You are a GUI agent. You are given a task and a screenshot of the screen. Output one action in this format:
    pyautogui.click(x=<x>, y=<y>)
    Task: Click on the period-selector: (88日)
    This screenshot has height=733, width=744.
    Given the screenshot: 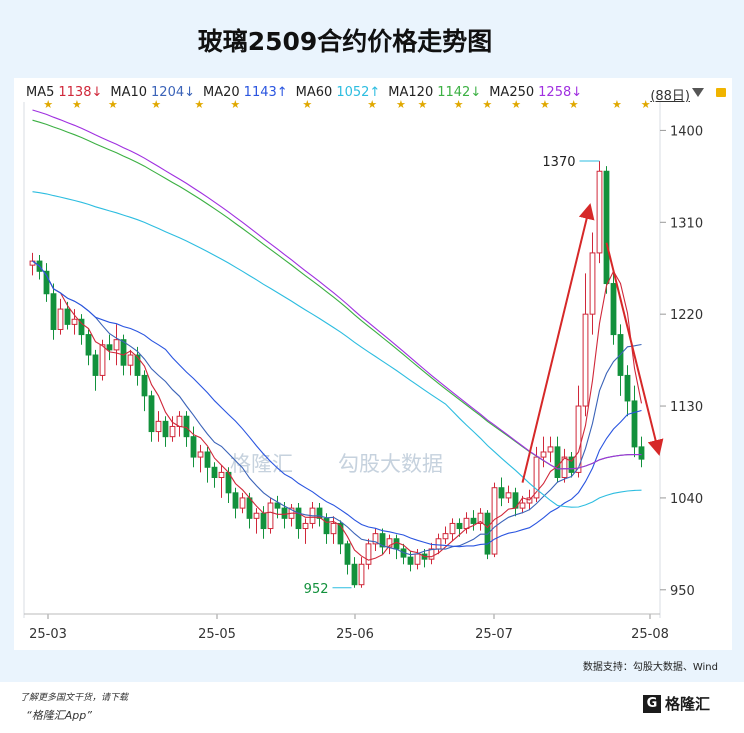 What is the action you would take?
    pyautogui.click(x=670, y=96)
    